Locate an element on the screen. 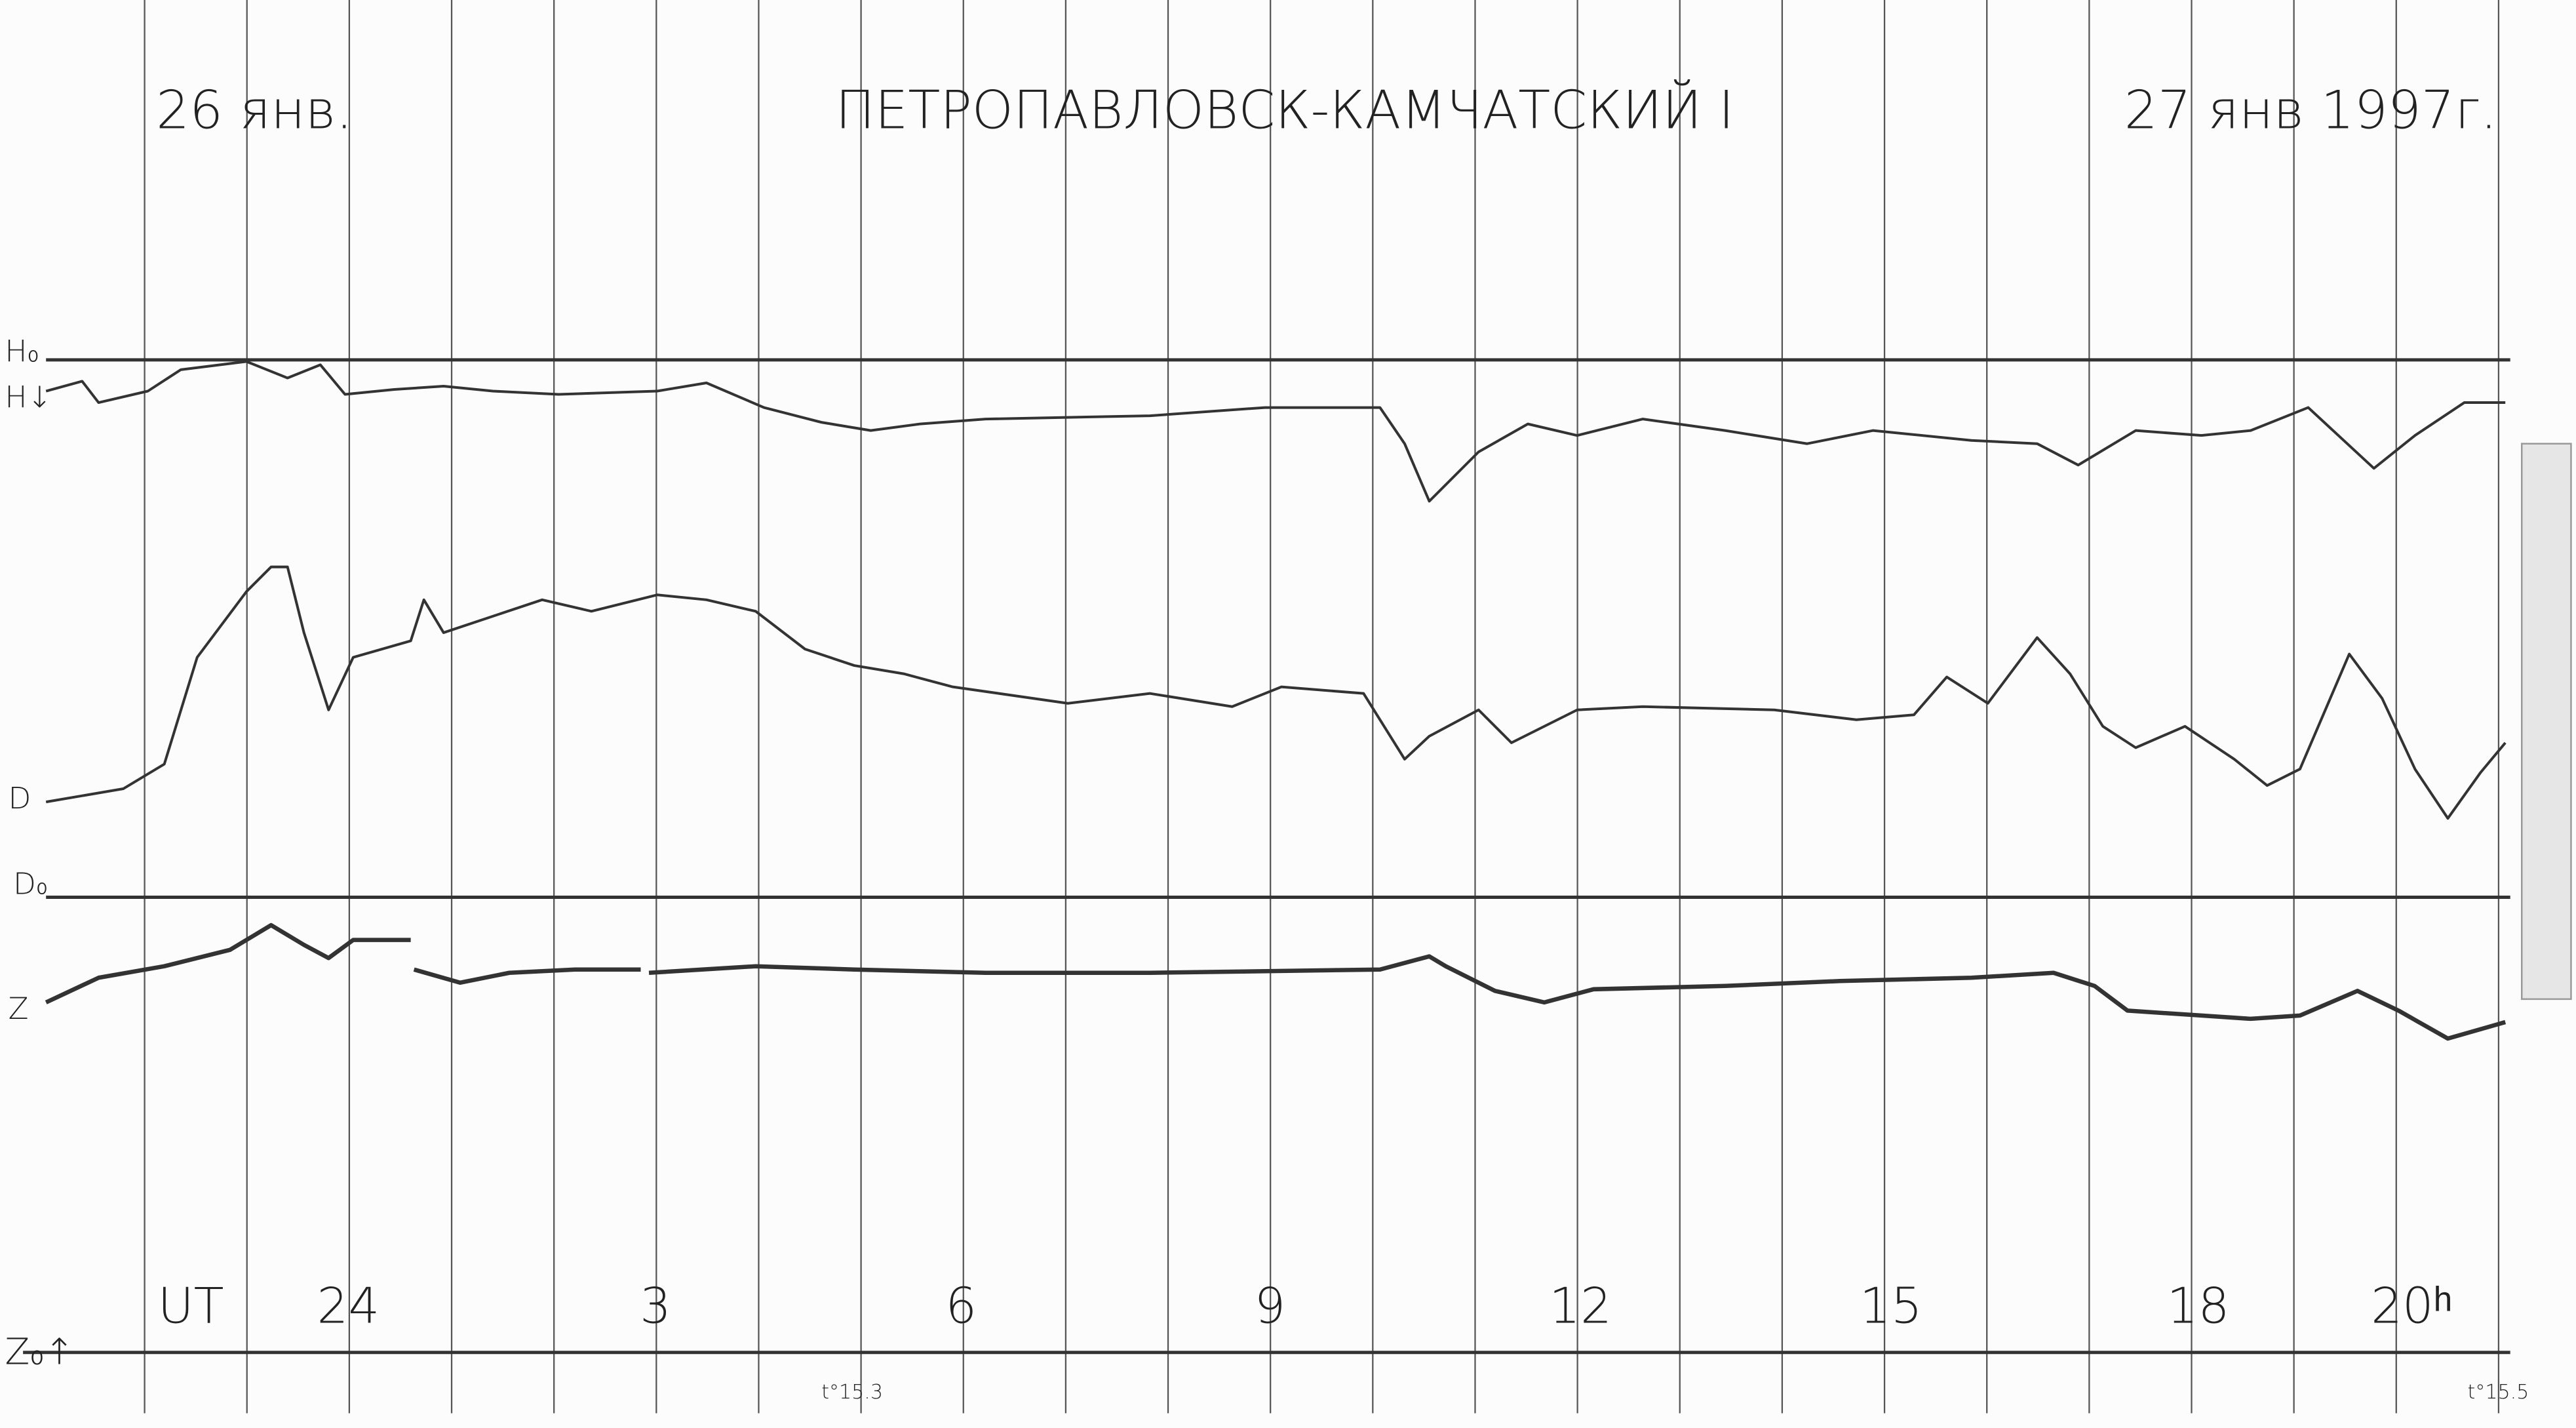  baseline-label: Z₀↑ is located at coordinates (40, 1352).